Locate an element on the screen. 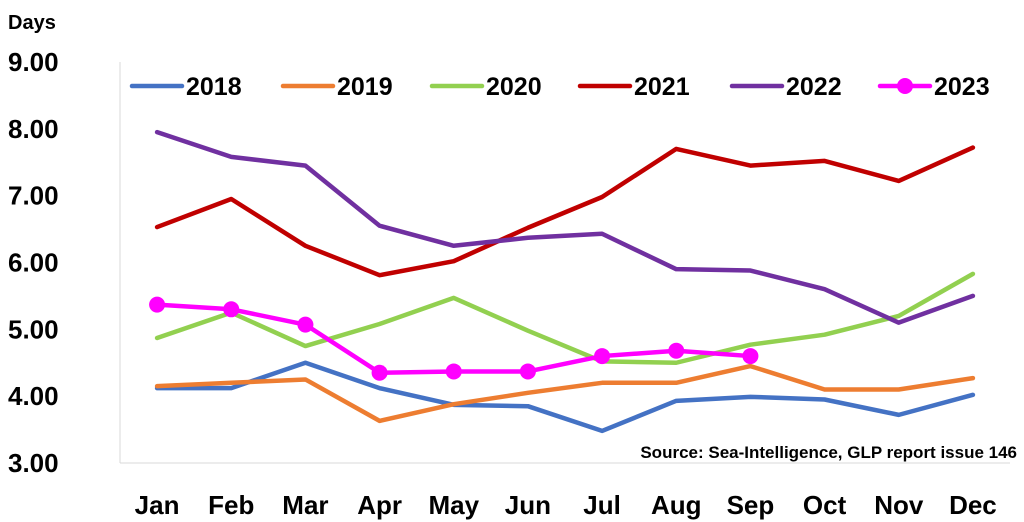  legend-label: 2020 is located at coordinates (514, 87).